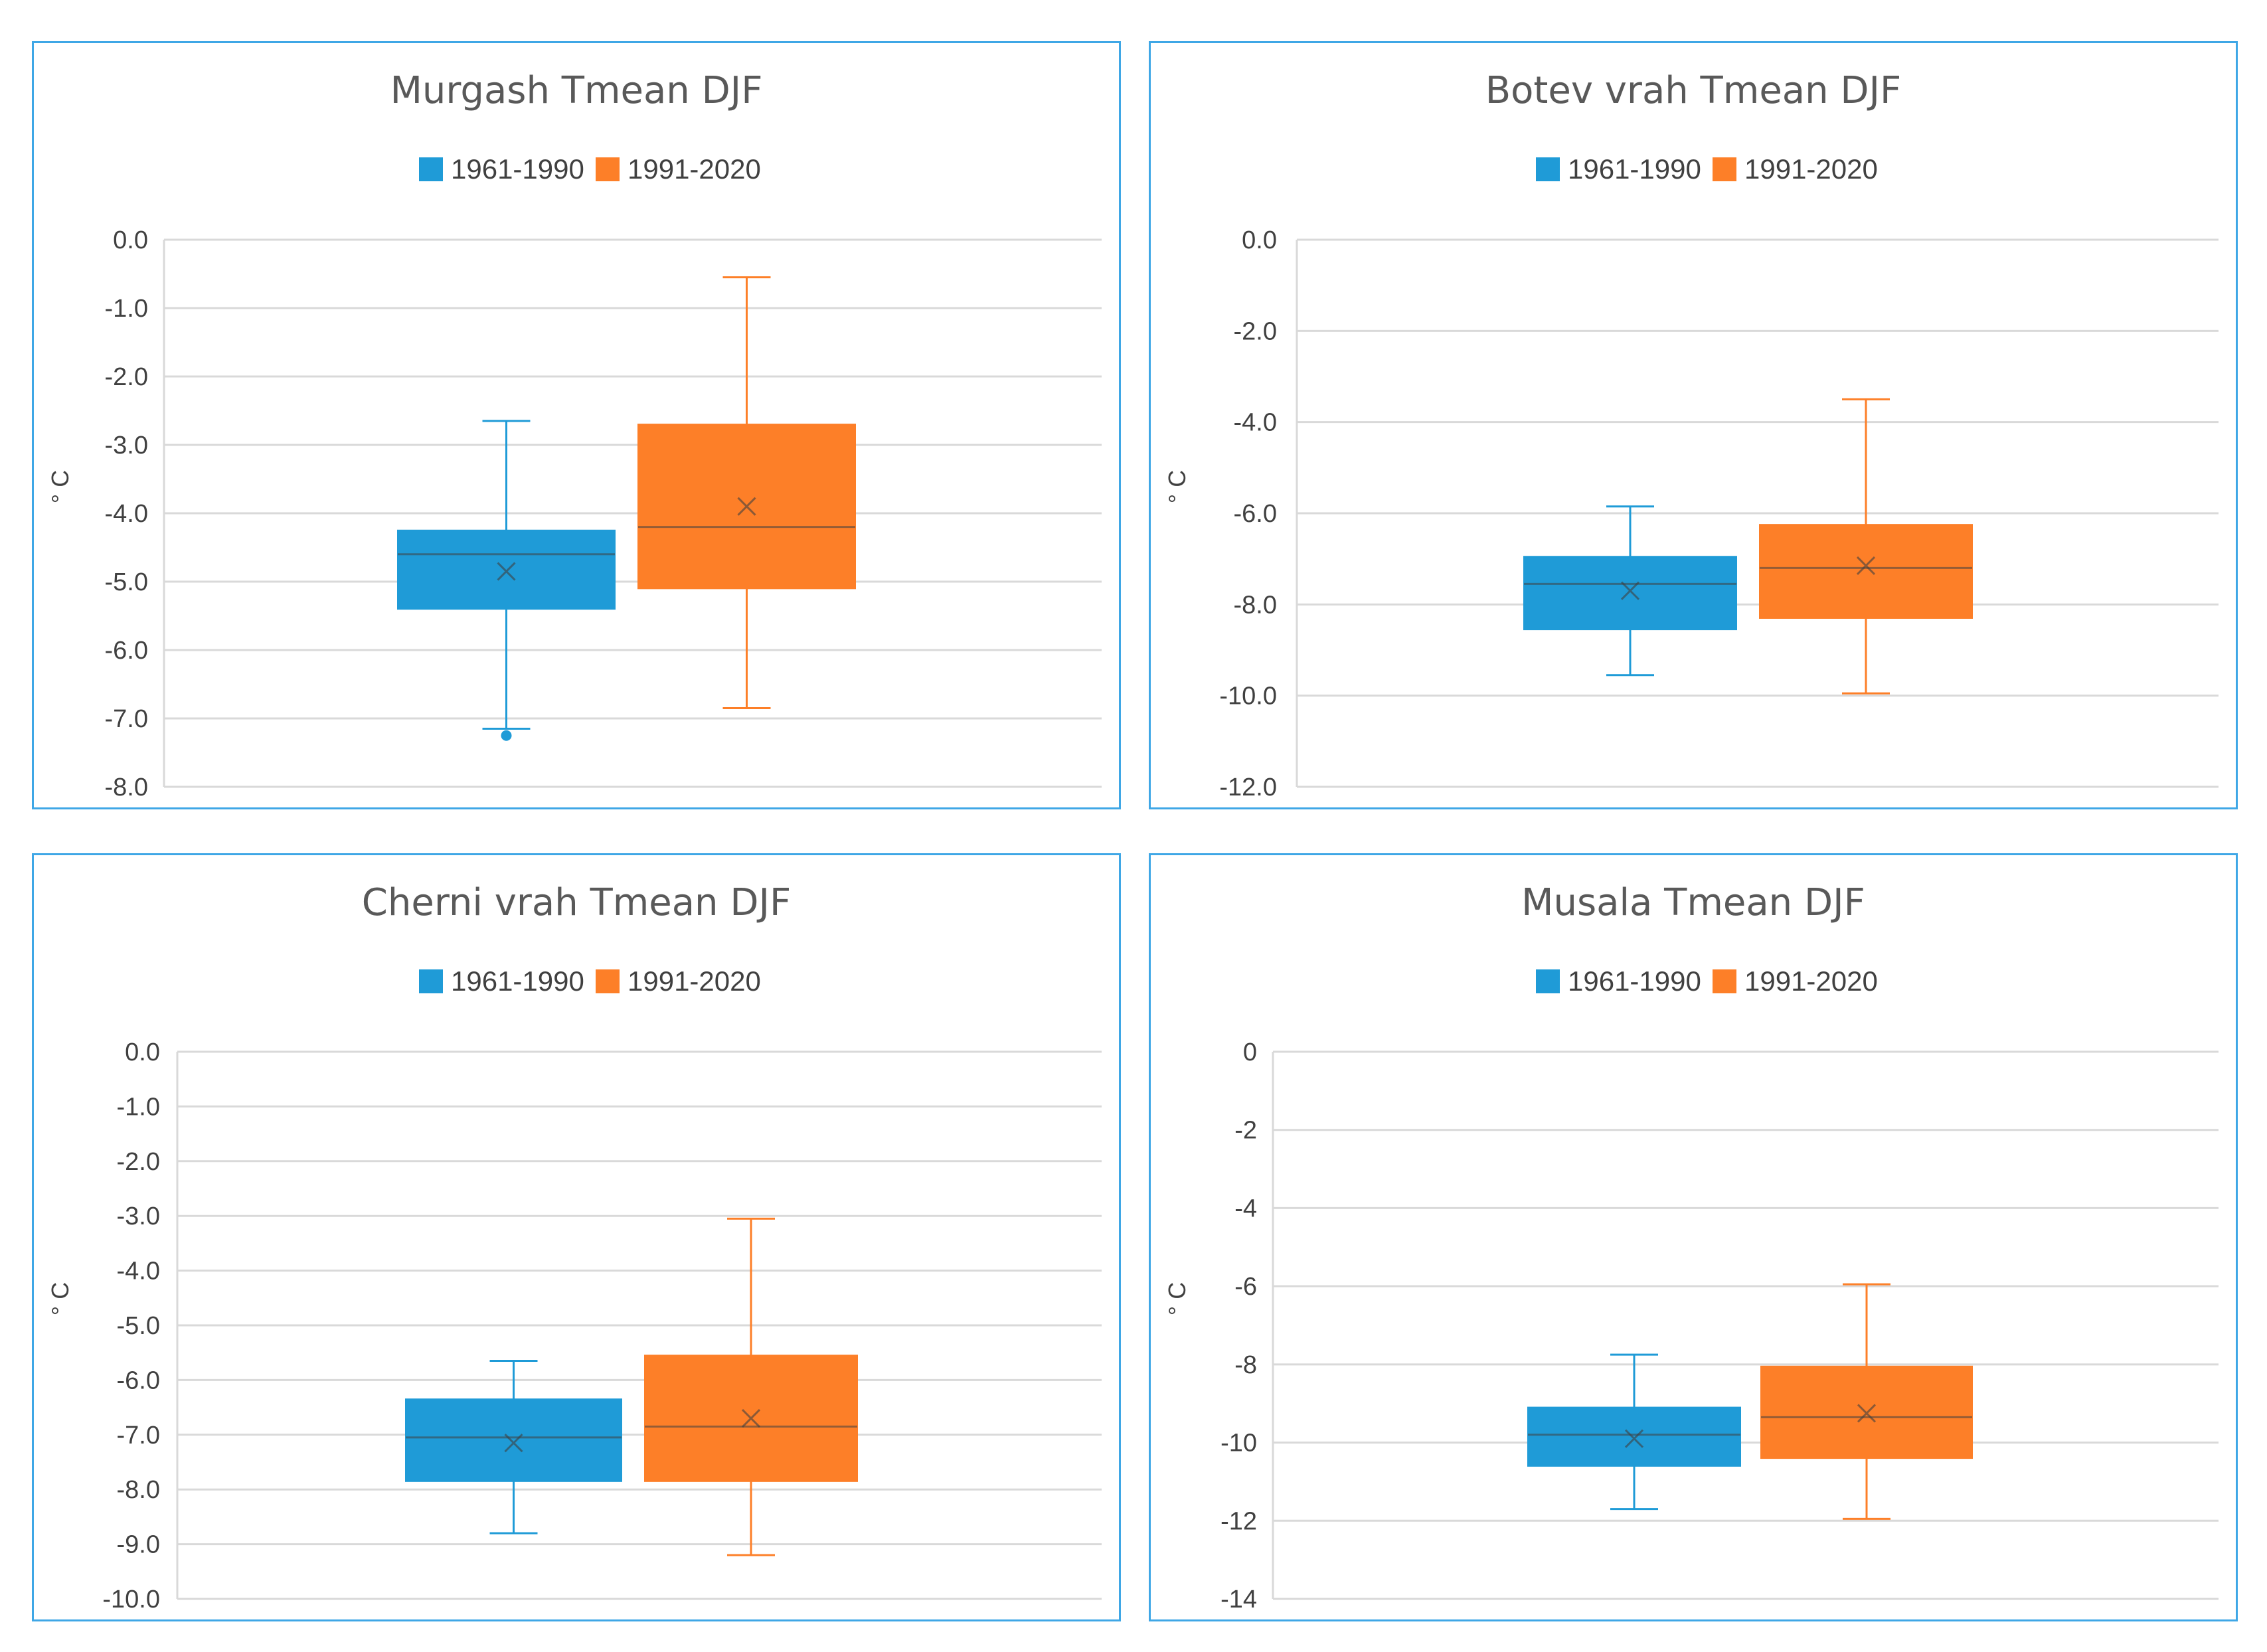 This screenshot has width=2267, height=1652. Describe the element at coordinates (1250, 1052) in the screenshot. I see `y-tick-label: 0` at that location.